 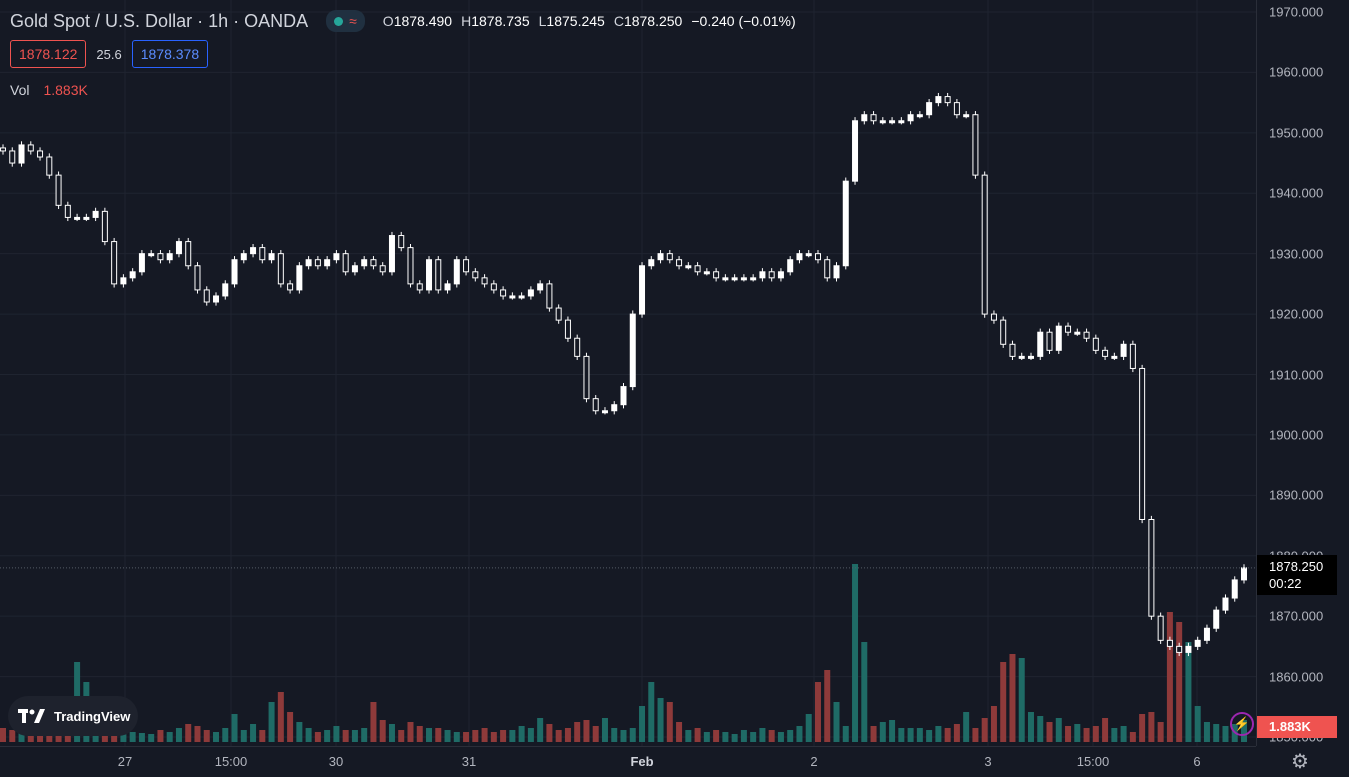 What do you see at coordinates (988, 761) in the screenshot?
I see `time-tick-label: 3` at bounding box center [988, 761].